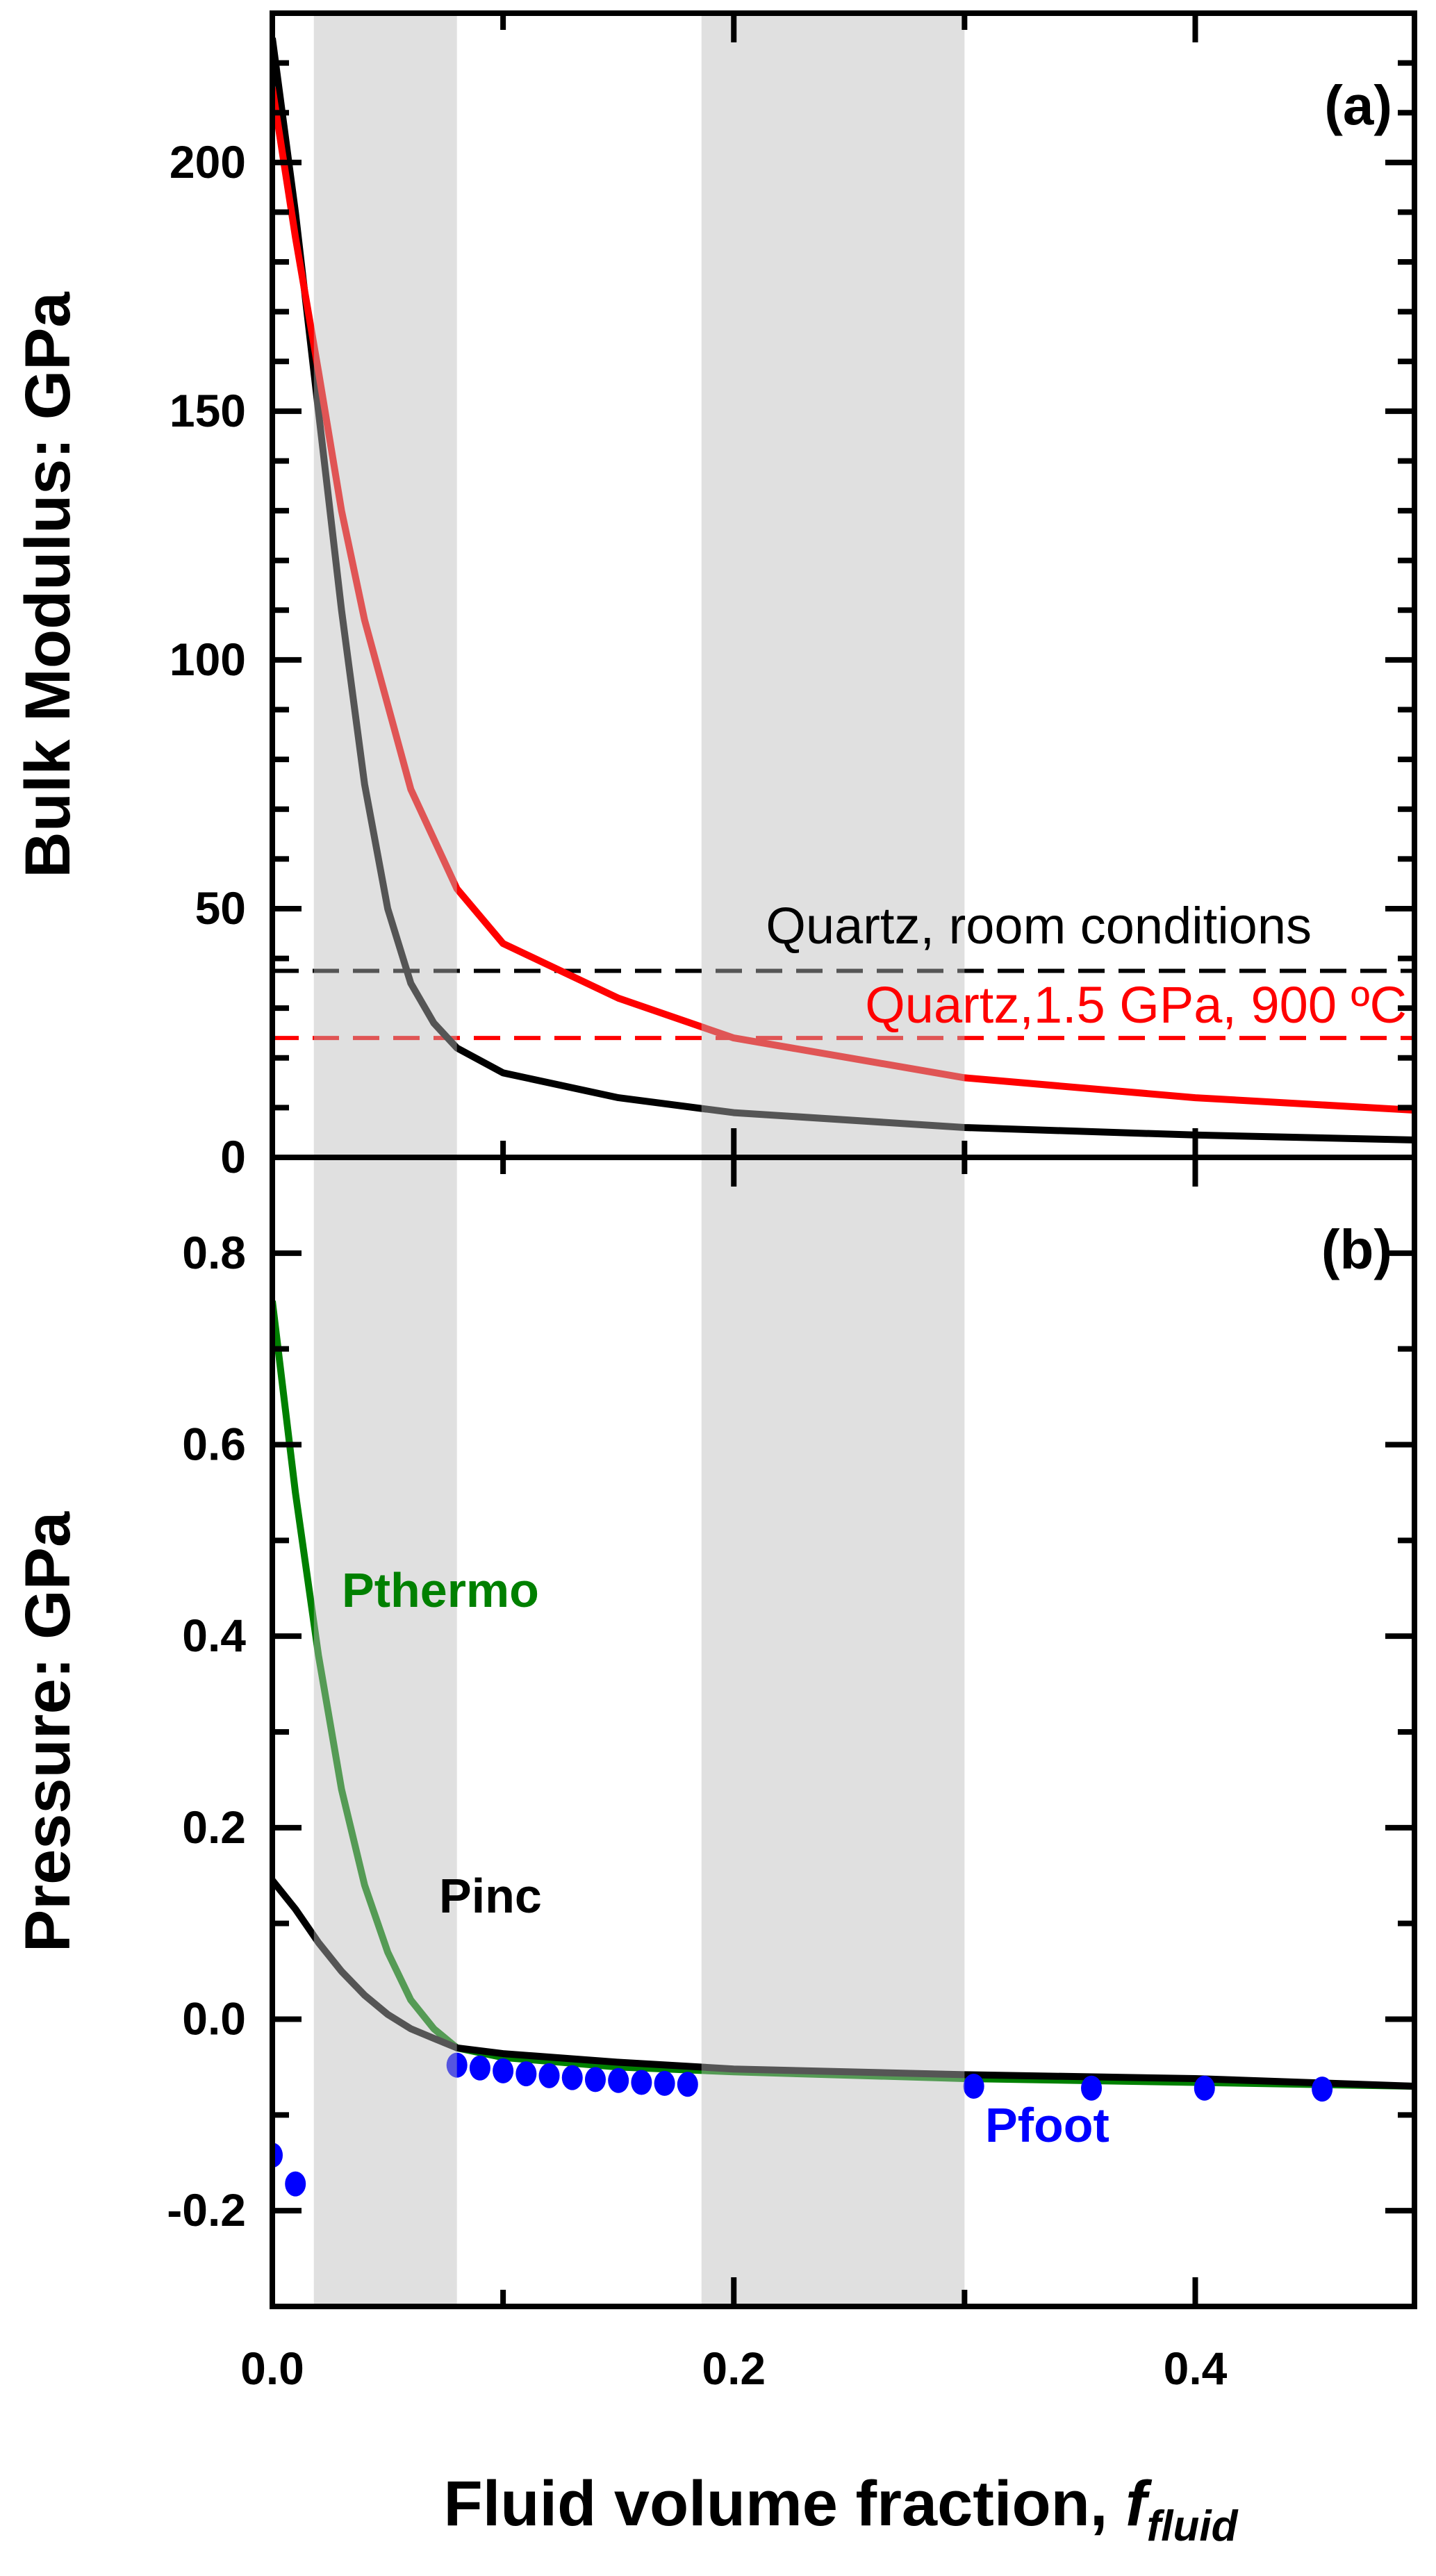 This screenshot has width=1436, height=2576. What do you see at coordinates (214, 1636) in the screenshot?
I see `y-tick-label: 0.4` at bounding box center [214, 1636].